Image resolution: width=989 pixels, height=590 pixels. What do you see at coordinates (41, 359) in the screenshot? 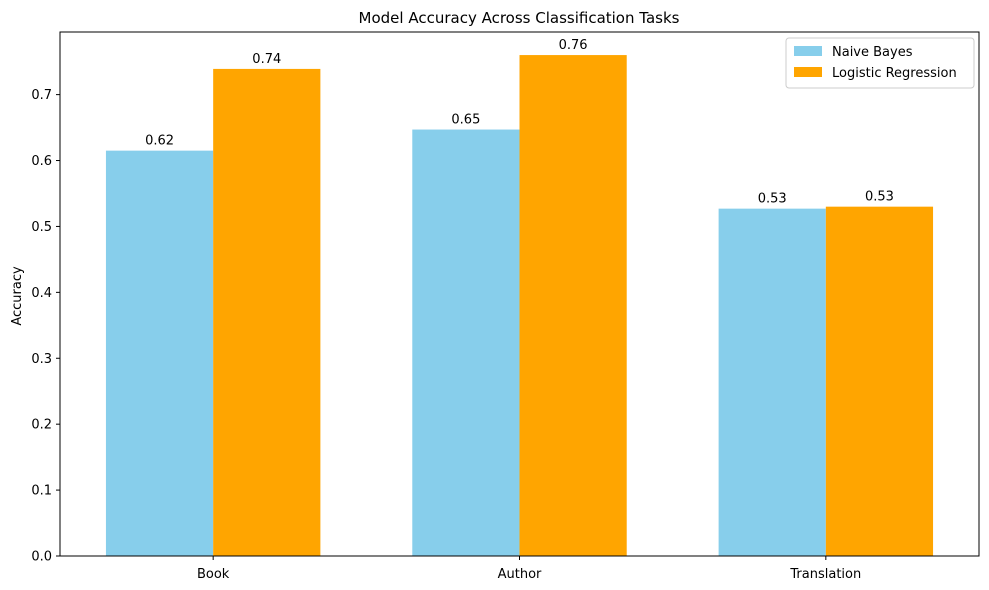
I see `y-tick-label: 0.3` at bounding box center [41, 359].